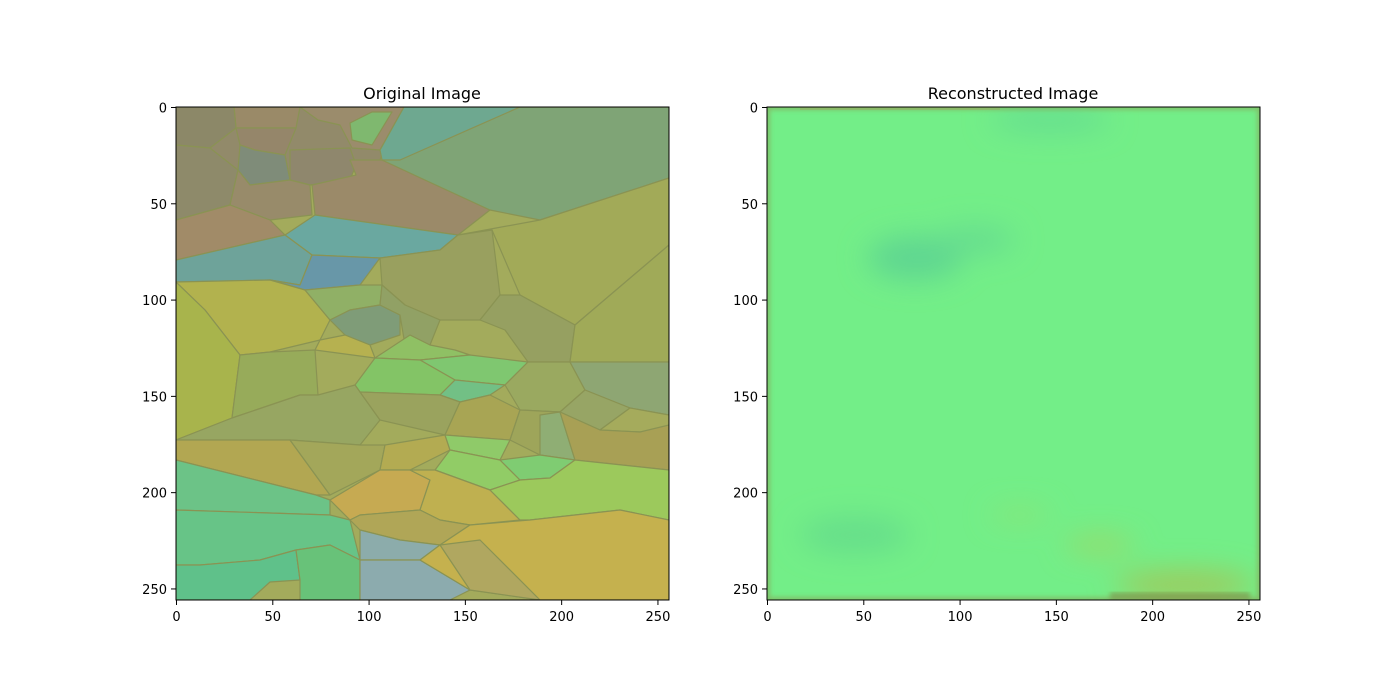  I want to click on recon-top-edge, so click(900, 108).